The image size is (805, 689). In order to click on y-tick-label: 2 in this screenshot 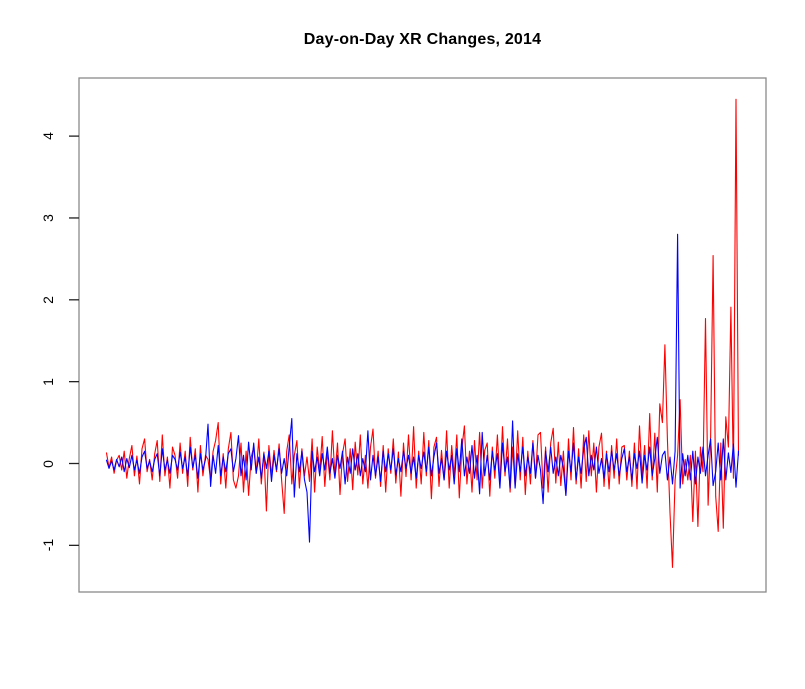, I will do `click(48, 299)`.